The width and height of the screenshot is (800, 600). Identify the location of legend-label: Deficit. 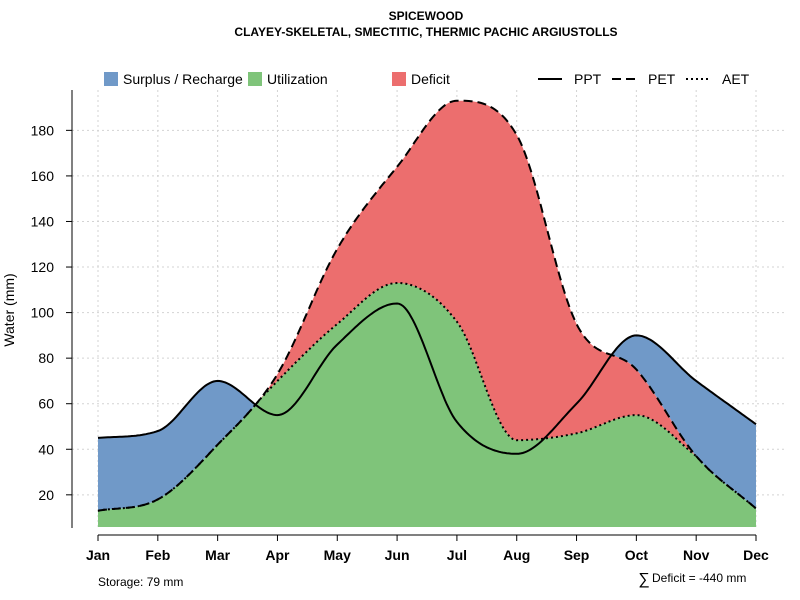
(430, 79).